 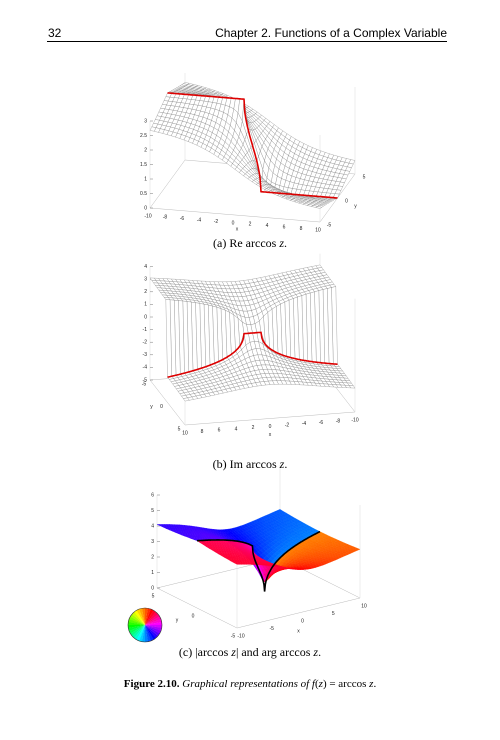 I want to click on plot: 0 0.5 1 1.5 2 2.5 3 -10 -8 -6 -4 -2 0 2 4 6 8 10 -5 0 5 x y, so click(x=253, y=153).